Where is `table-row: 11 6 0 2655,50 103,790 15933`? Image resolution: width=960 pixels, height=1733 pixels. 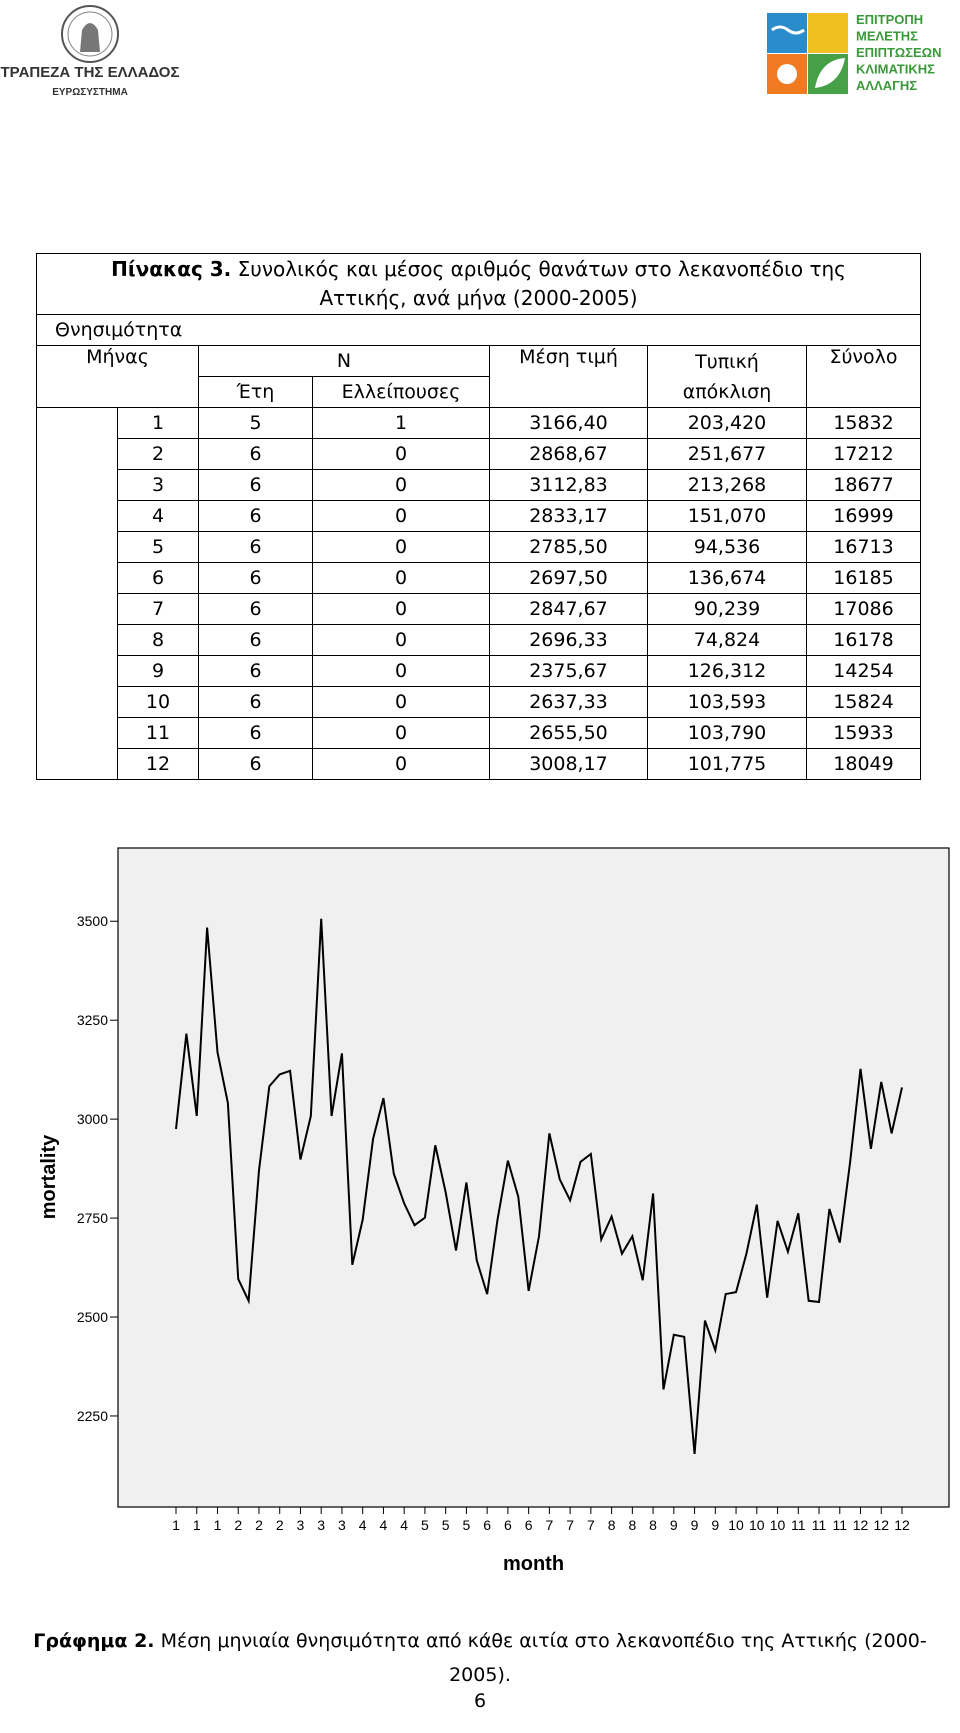
table-row: 11 6 0 2655,50 103,790 15933 is located at coordinates (479, 733).